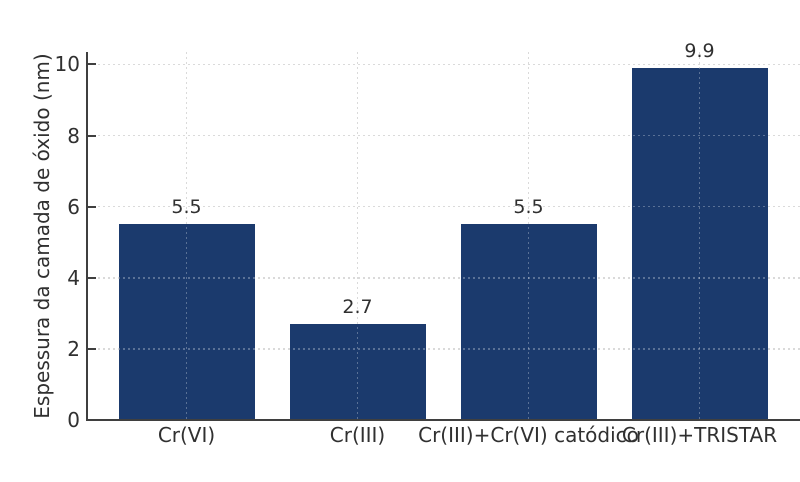 Image resolution: width=800 pixels, height=482 pixels. Describe the element at coordinates (357, 435) in the screenshot. I see `x-tick-label: Cr(III)` at that location.